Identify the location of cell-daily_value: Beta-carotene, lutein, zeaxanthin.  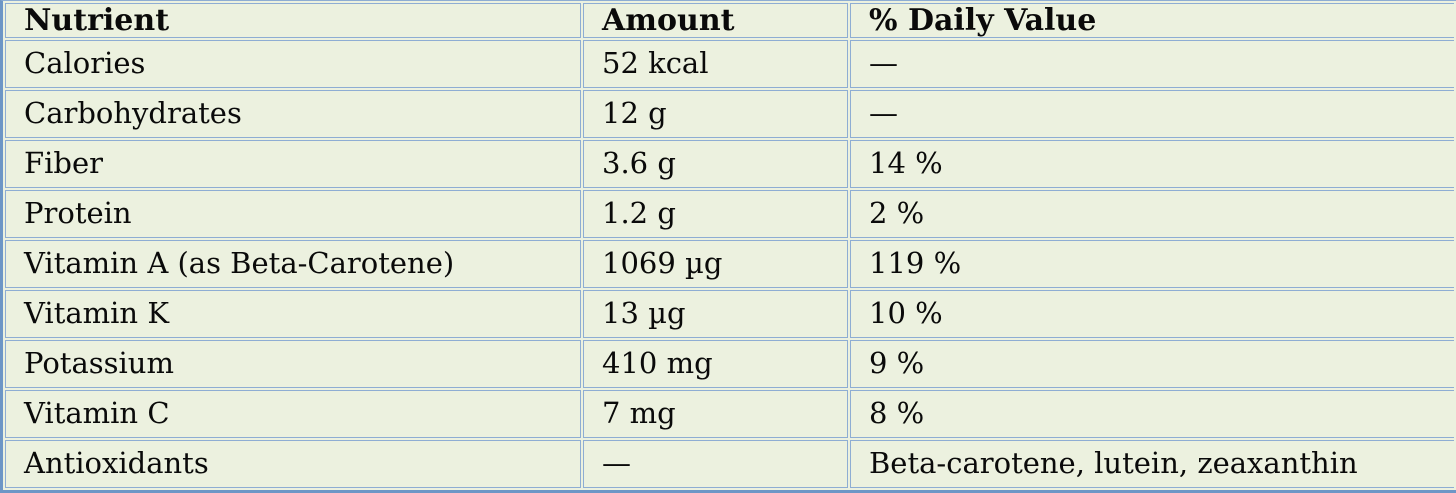
(1152, 464).